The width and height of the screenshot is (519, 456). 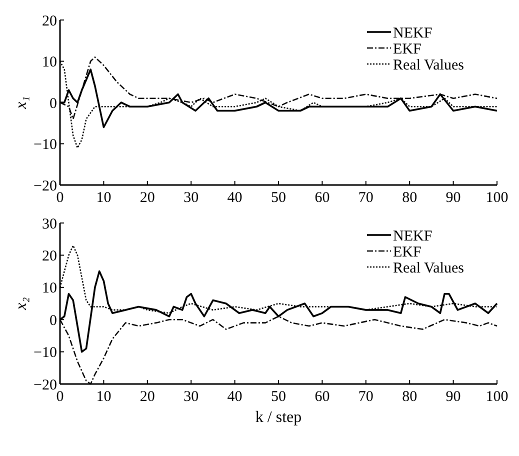 What do you see at coordinates (278, 417) in the screenshot?
I see `x-axis-title: k / step` at bounding box center [278, 417].